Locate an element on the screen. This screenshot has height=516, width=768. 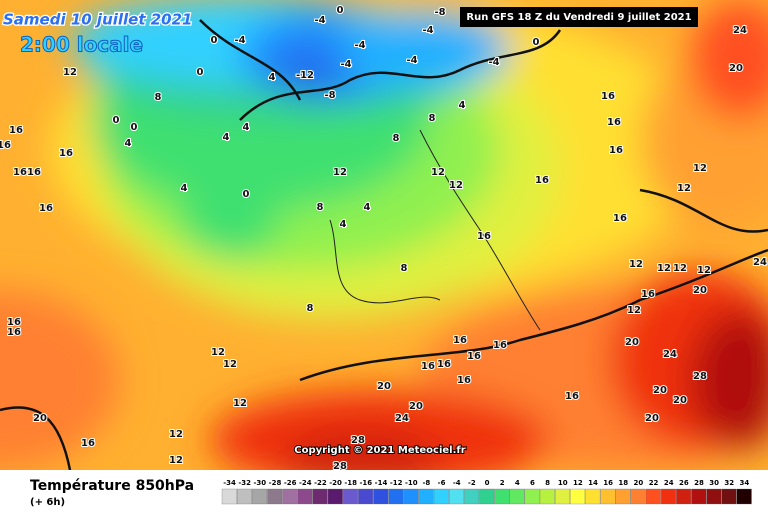
footer-subtitle: (+ 6h) is located at coordinates (47, 502).